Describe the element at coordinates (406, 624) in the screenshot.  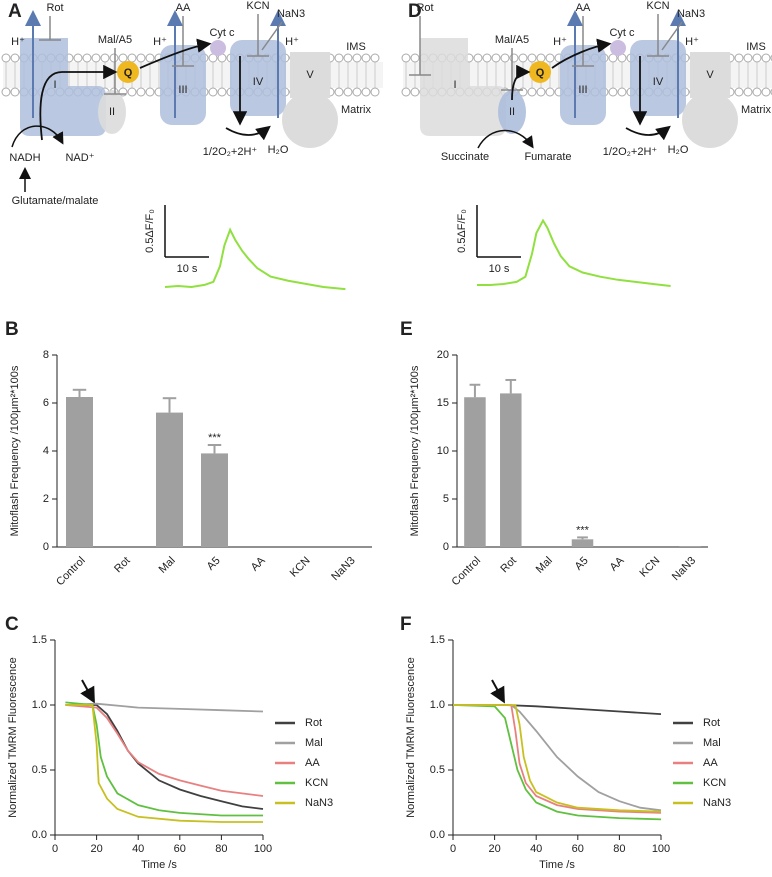
I see `panel-letter: F` at that location.